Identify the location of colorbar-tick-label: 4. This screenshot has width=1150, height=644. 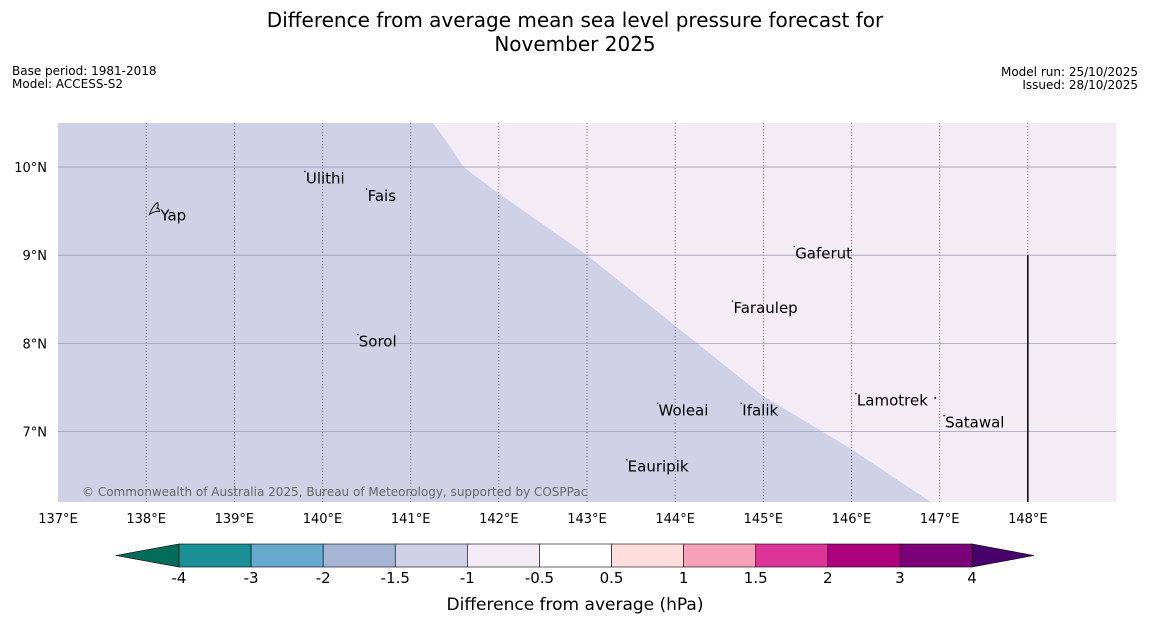
(972, 578).